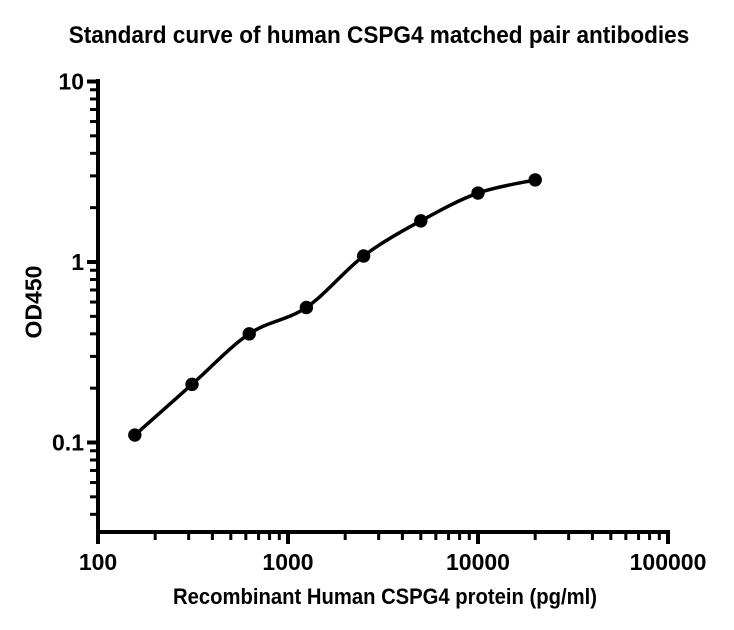 The image size is (734, 630). What do you see at coordinates (33, 302) in the screenshot?
I see `y-axis-title: OD450` at bounding box center [33, 302].